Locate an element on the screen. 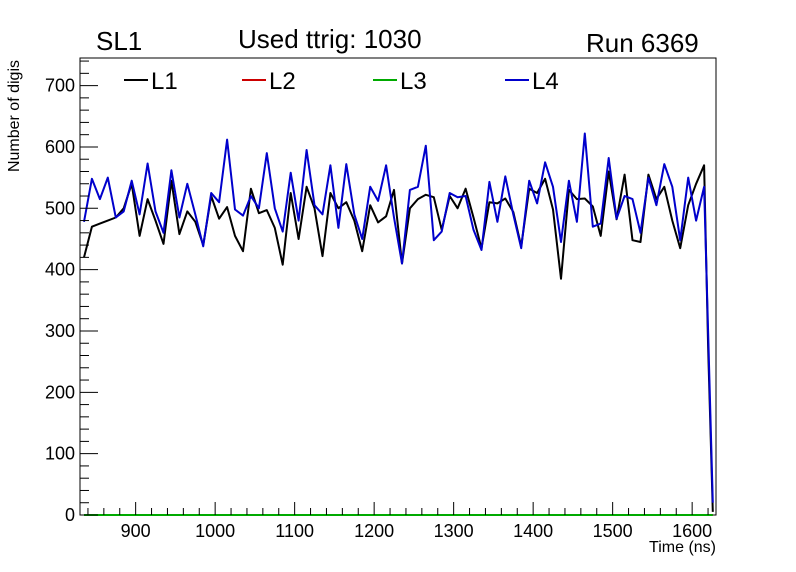 This screenshot has height=572, width=796. y-tick-label: 300 is located at coordinates (60, 331).